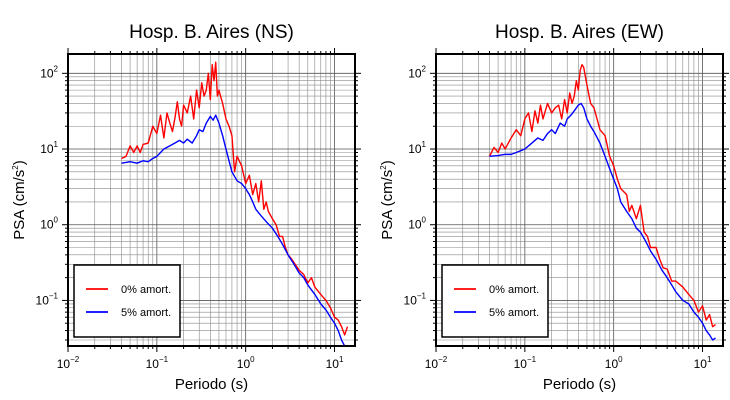  What do you see at coordinates (211, 32) in the screenshot?
I see `chart-title: Hosp. B. Aires (NS)` at bounding box center [211, 32].